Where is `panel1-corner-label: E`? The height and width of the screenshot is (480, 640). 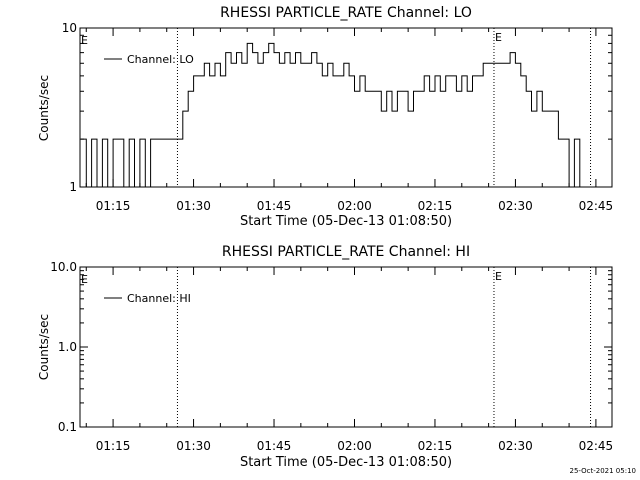 panel1-corner-label: E is located at coordinates (84, 40).